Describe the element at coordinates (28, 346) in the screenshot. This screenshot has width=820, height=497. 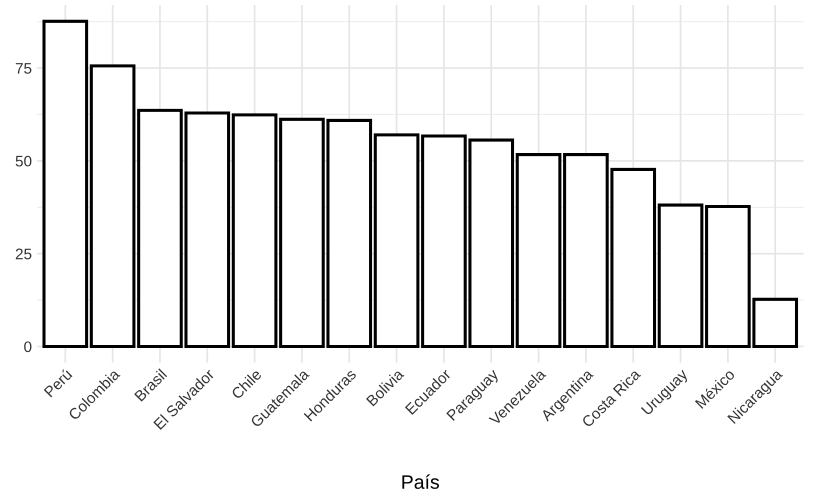
I see `y-tick-label: 0` at that location.